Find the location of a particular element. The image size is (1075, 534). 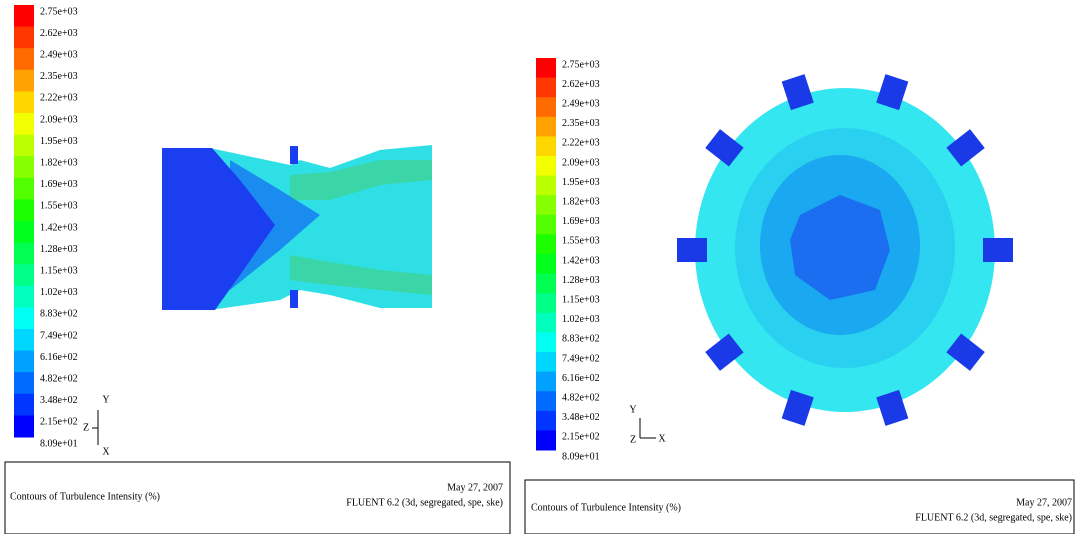

colorbar-label: 8.83e+02 is located at coordinates (581, 339).